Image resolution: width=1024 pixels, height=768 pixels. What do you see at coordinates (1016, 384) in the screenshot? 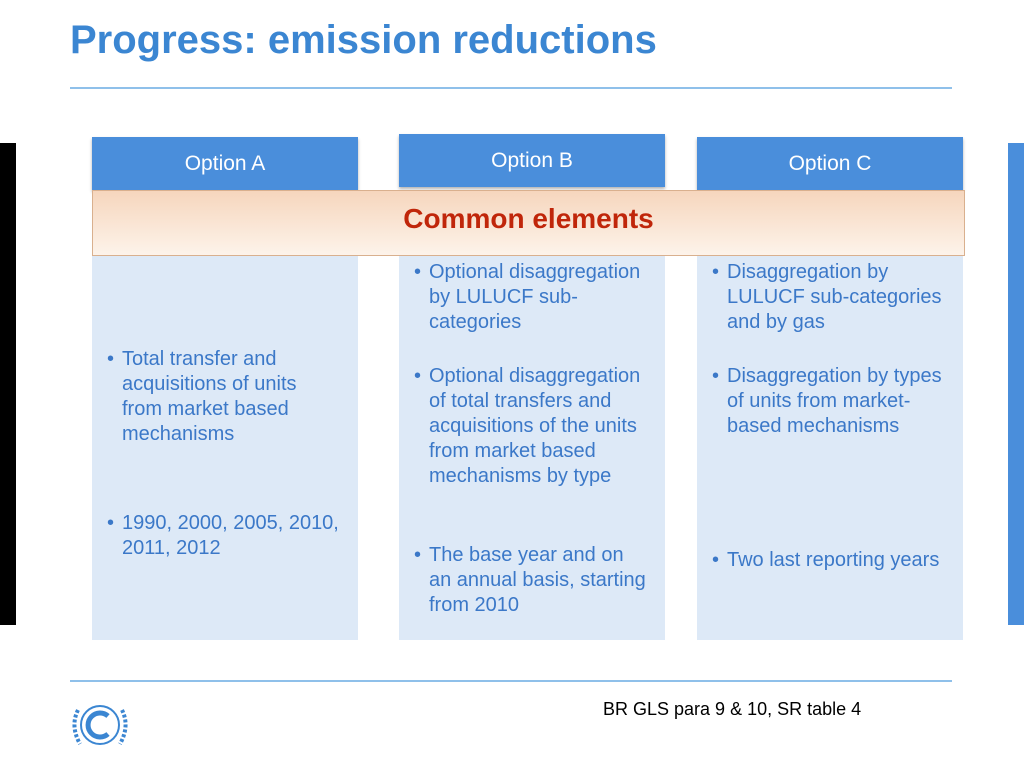
I see `right-bar` at bounding box center [1016, 384].